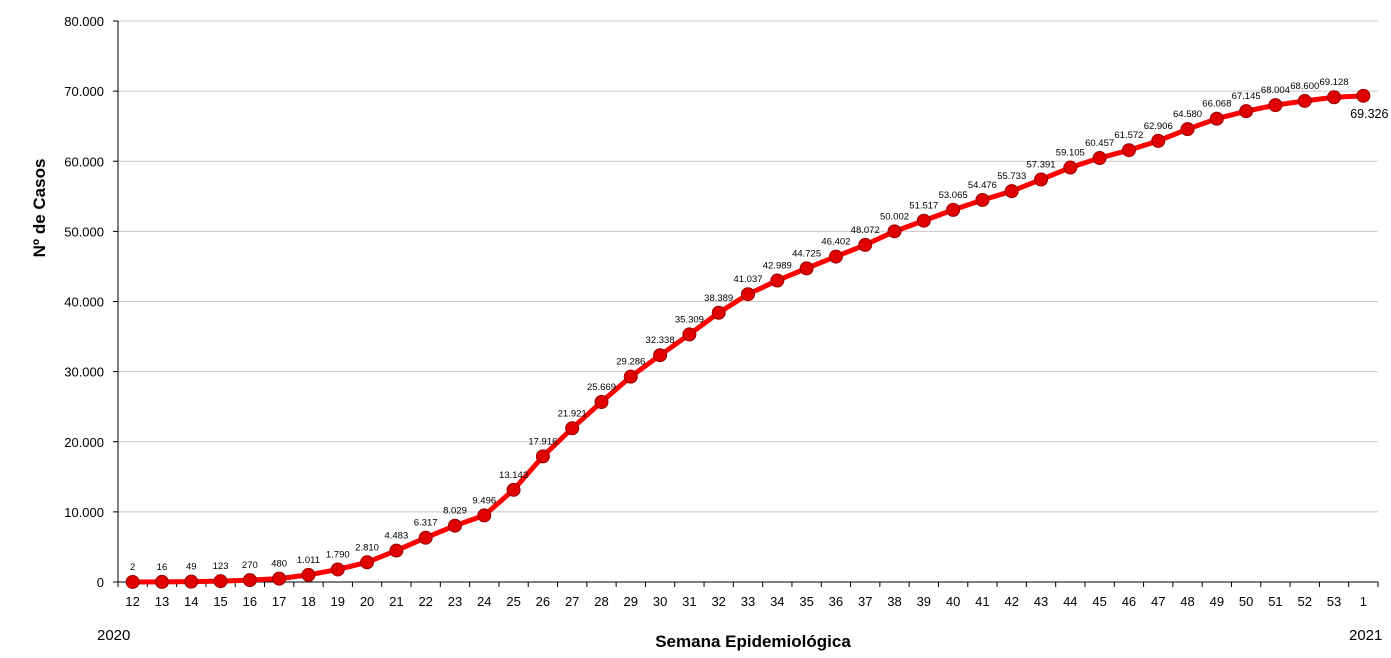 Image resolution: width=1391 pixels, height=658 pixels. What do you see at coordinates (806, 253) in the screenshot?
I see `data-label: 44.725` at bounding box center [806, 253].